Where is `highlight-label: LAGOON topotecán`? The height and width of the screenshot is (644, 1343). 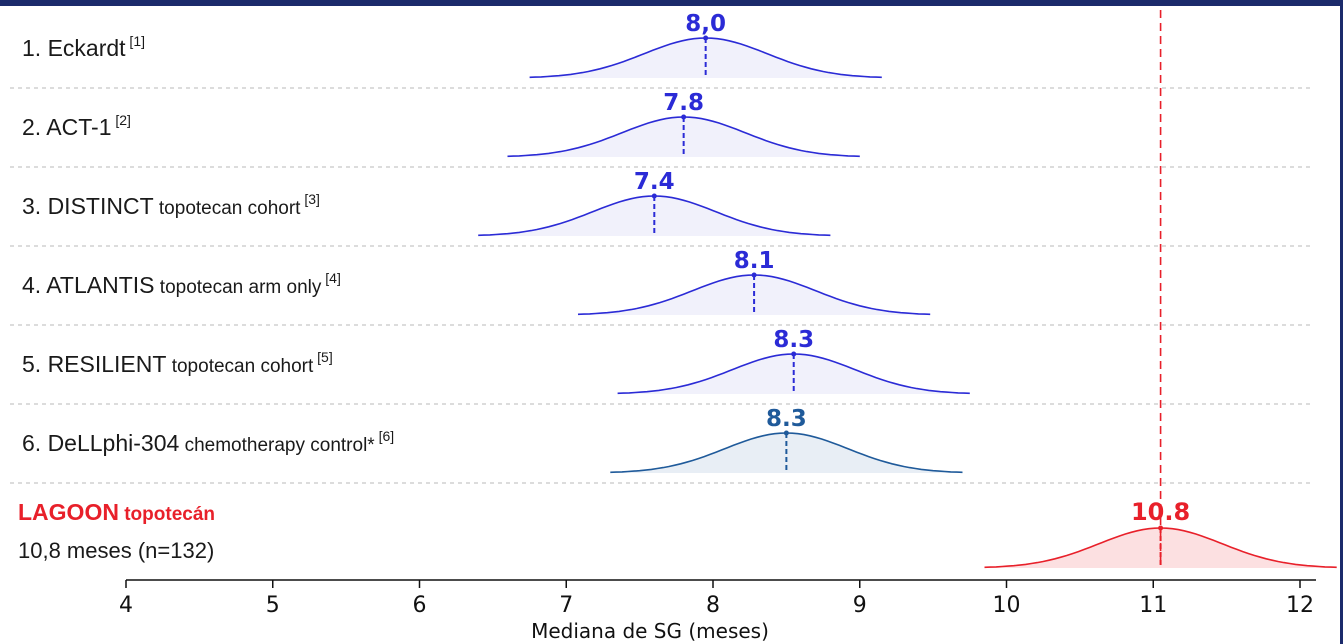
highlight-label: LAGOON topotecán is located at coordinates (116, 512).